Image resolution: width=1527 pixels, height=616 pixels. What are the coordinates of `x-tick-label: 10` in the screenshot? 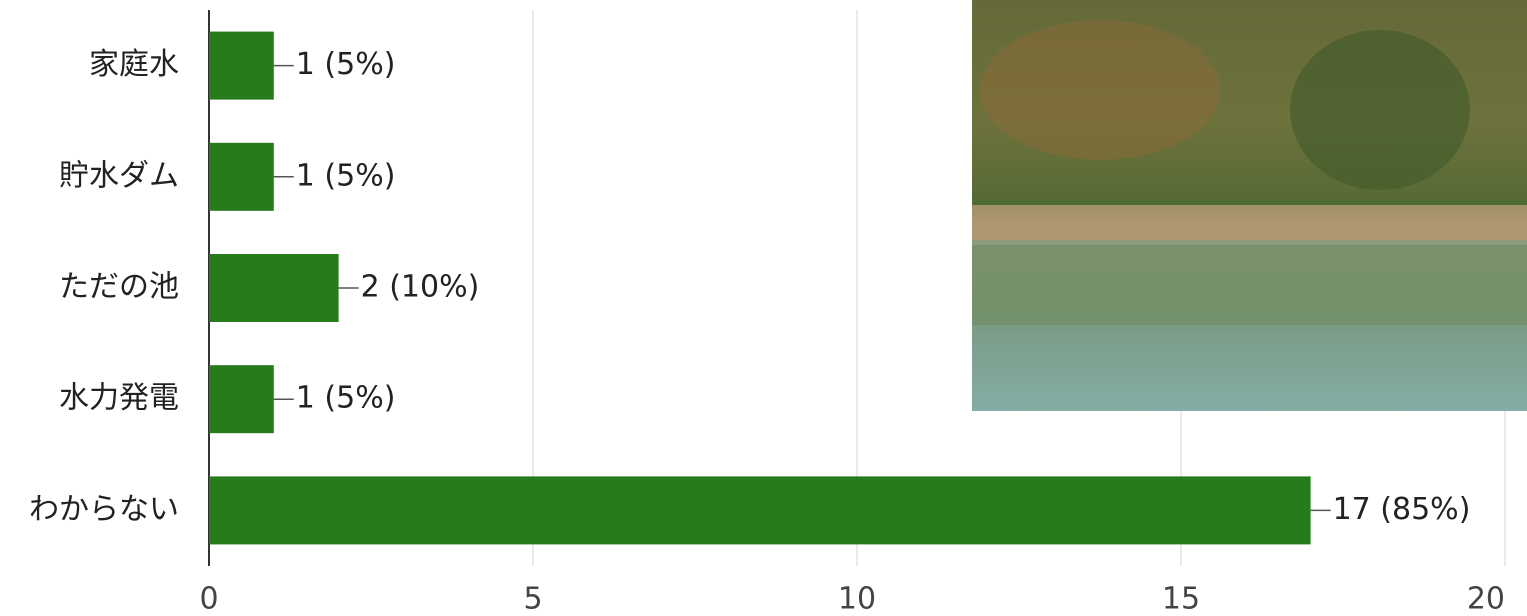 It's located at (857, 599).